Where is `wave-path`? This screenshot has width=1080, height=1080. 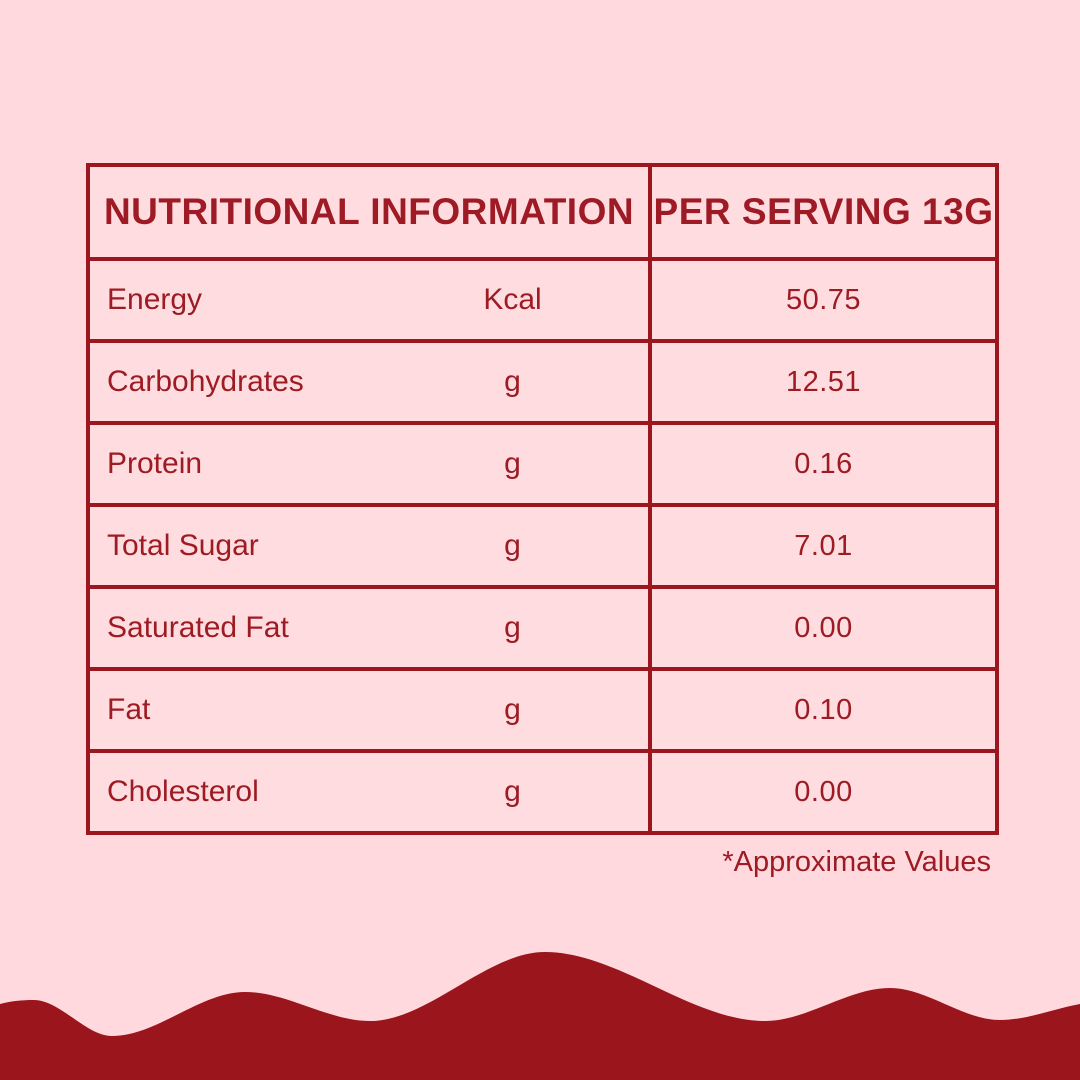 wave-path is located at coordinates (540, 1016).